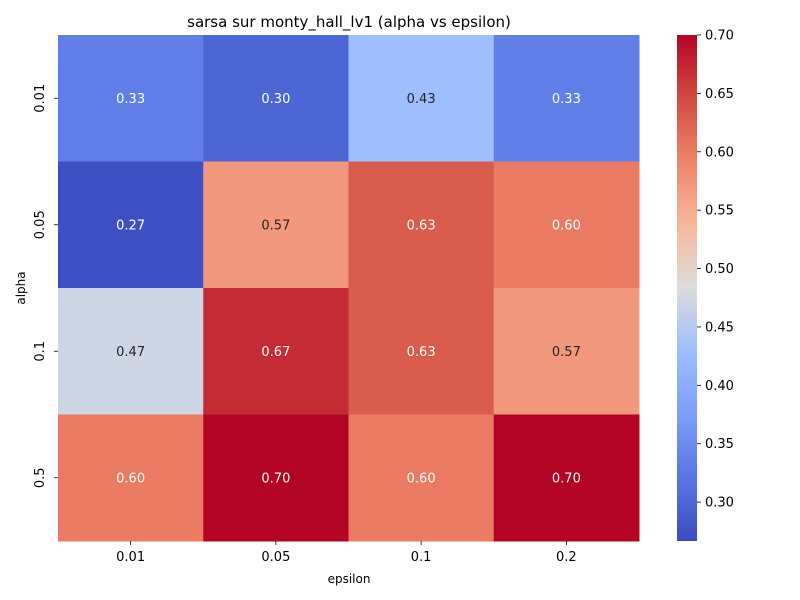  What do you see at coordinates (40, 477) in the screenshot?
I see `y-tick-label: 0.5` at bounding box center [40, 477].